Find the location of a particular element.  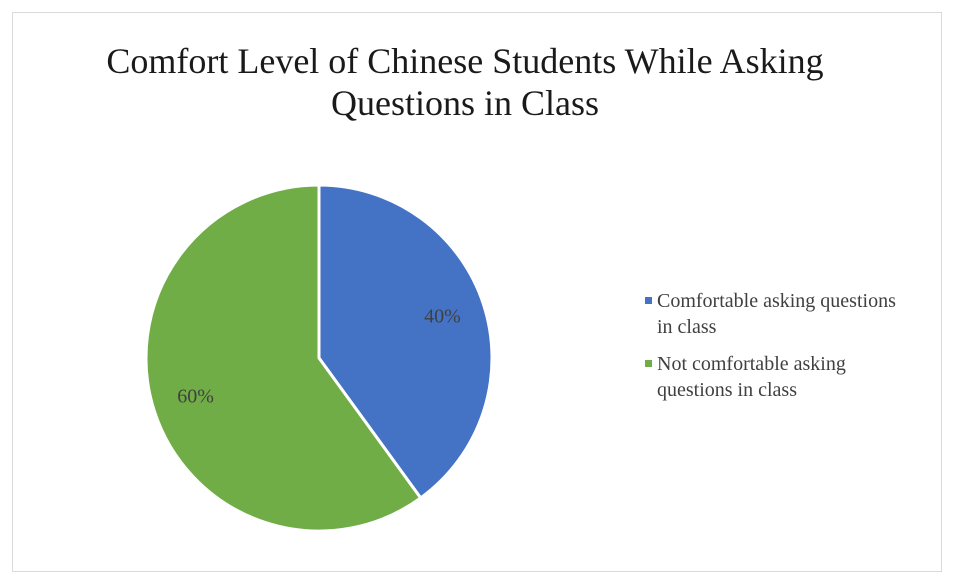

legend-label-not-comfortable-line-1: Not comfortable asking is located at coordinates (751, 364).